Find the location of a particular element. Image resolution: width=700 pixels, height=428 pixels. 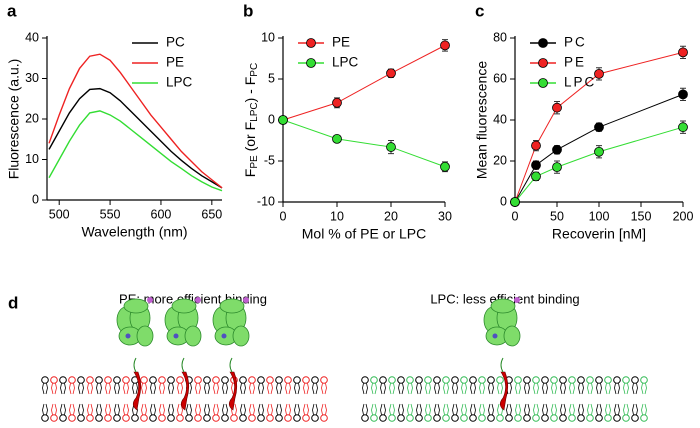

legend-marker is located at coordinates (543, 63).